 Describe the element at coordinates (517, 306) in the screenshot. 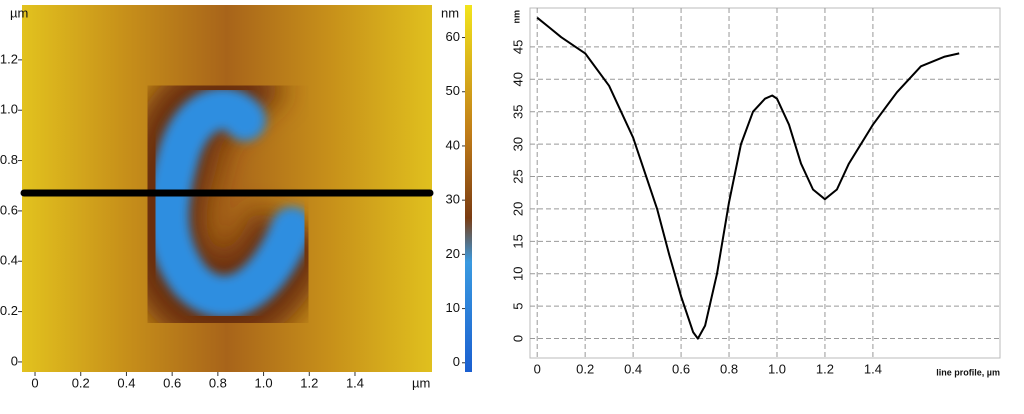

I see `y-tick-label: 5` at that location.